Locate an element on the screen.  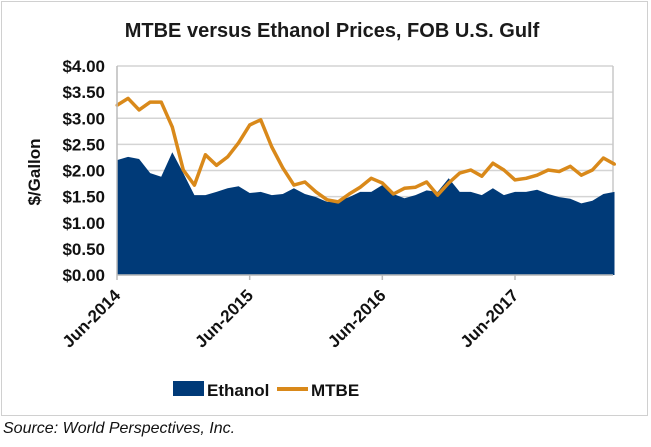
y-axis-label: $/Gallon is located at coordinates (34, 171).